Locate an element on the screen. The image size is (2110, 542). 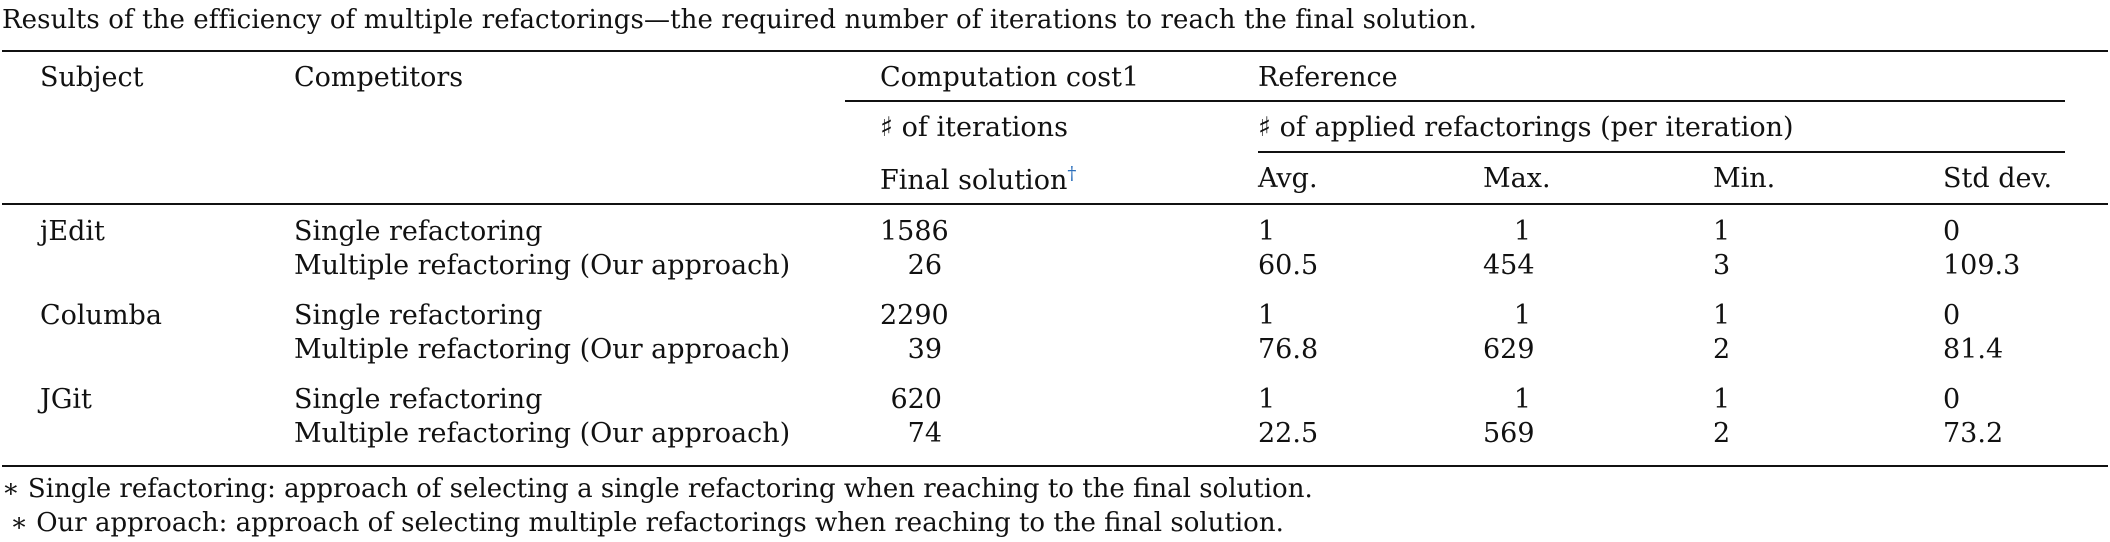
header-min: Min. is located at coordinates (1744, 178).